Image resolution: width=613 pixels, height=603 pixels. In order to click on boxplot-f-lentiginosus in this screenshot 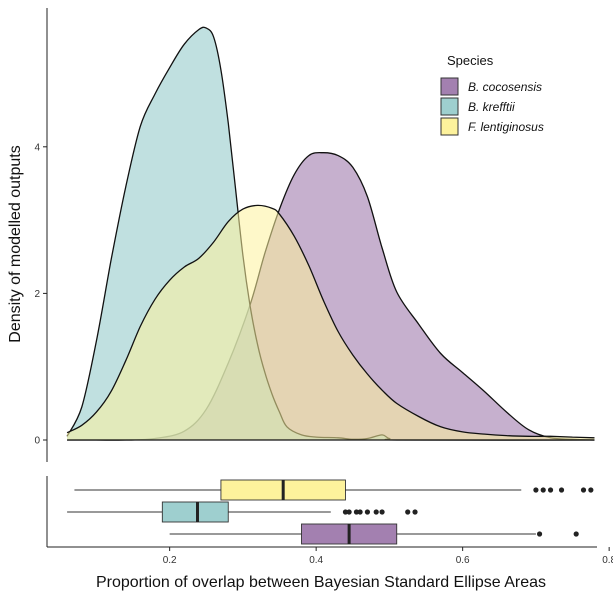, I will do `click(334, 490)`.